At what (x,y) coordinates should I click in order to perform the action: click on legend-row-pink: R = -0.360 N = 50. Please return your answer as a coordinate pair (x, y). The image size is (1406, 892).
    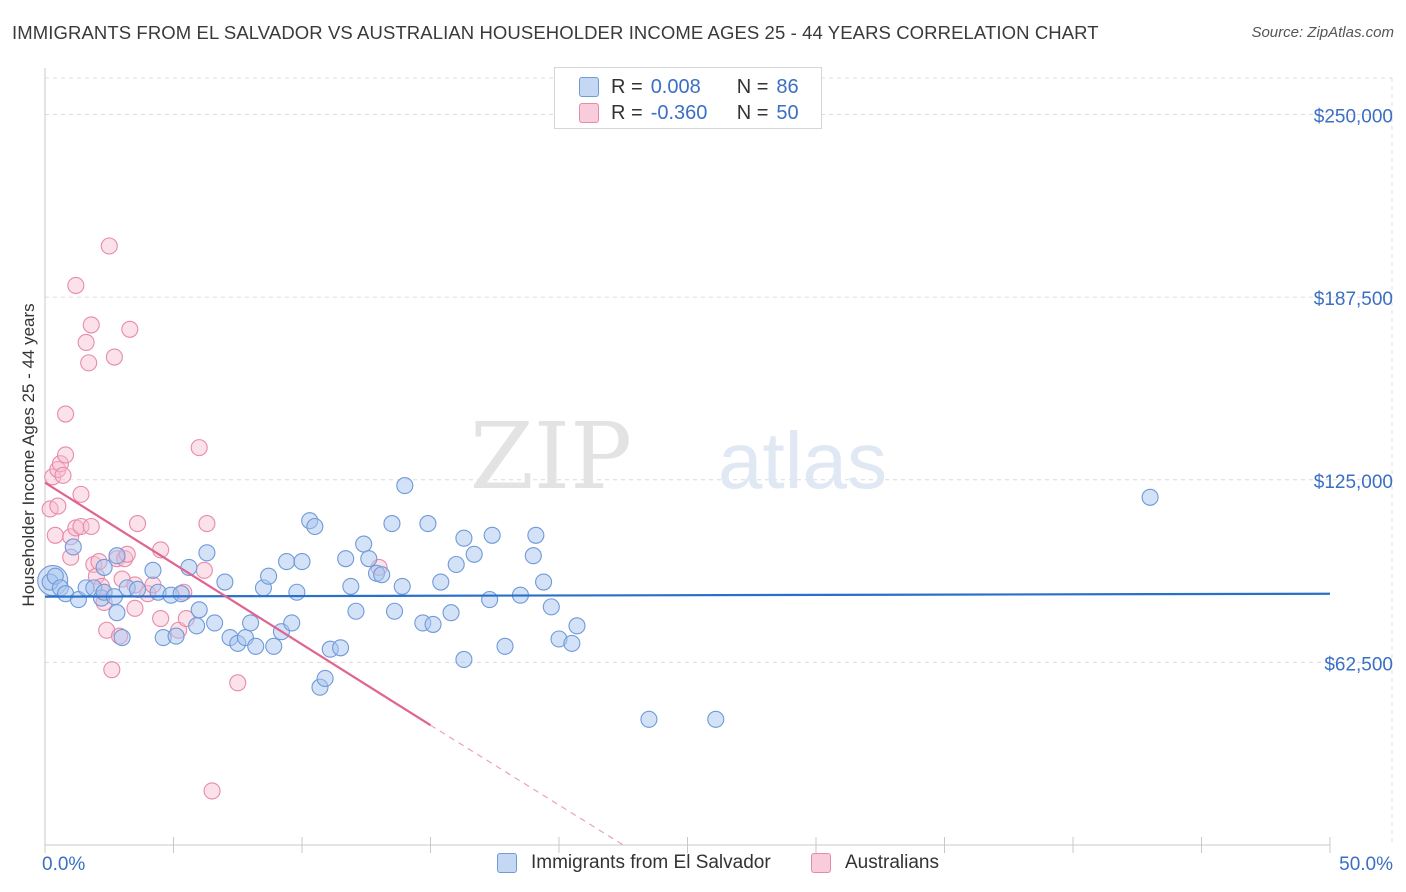
    Looking at the image, I should click on (689, 113).